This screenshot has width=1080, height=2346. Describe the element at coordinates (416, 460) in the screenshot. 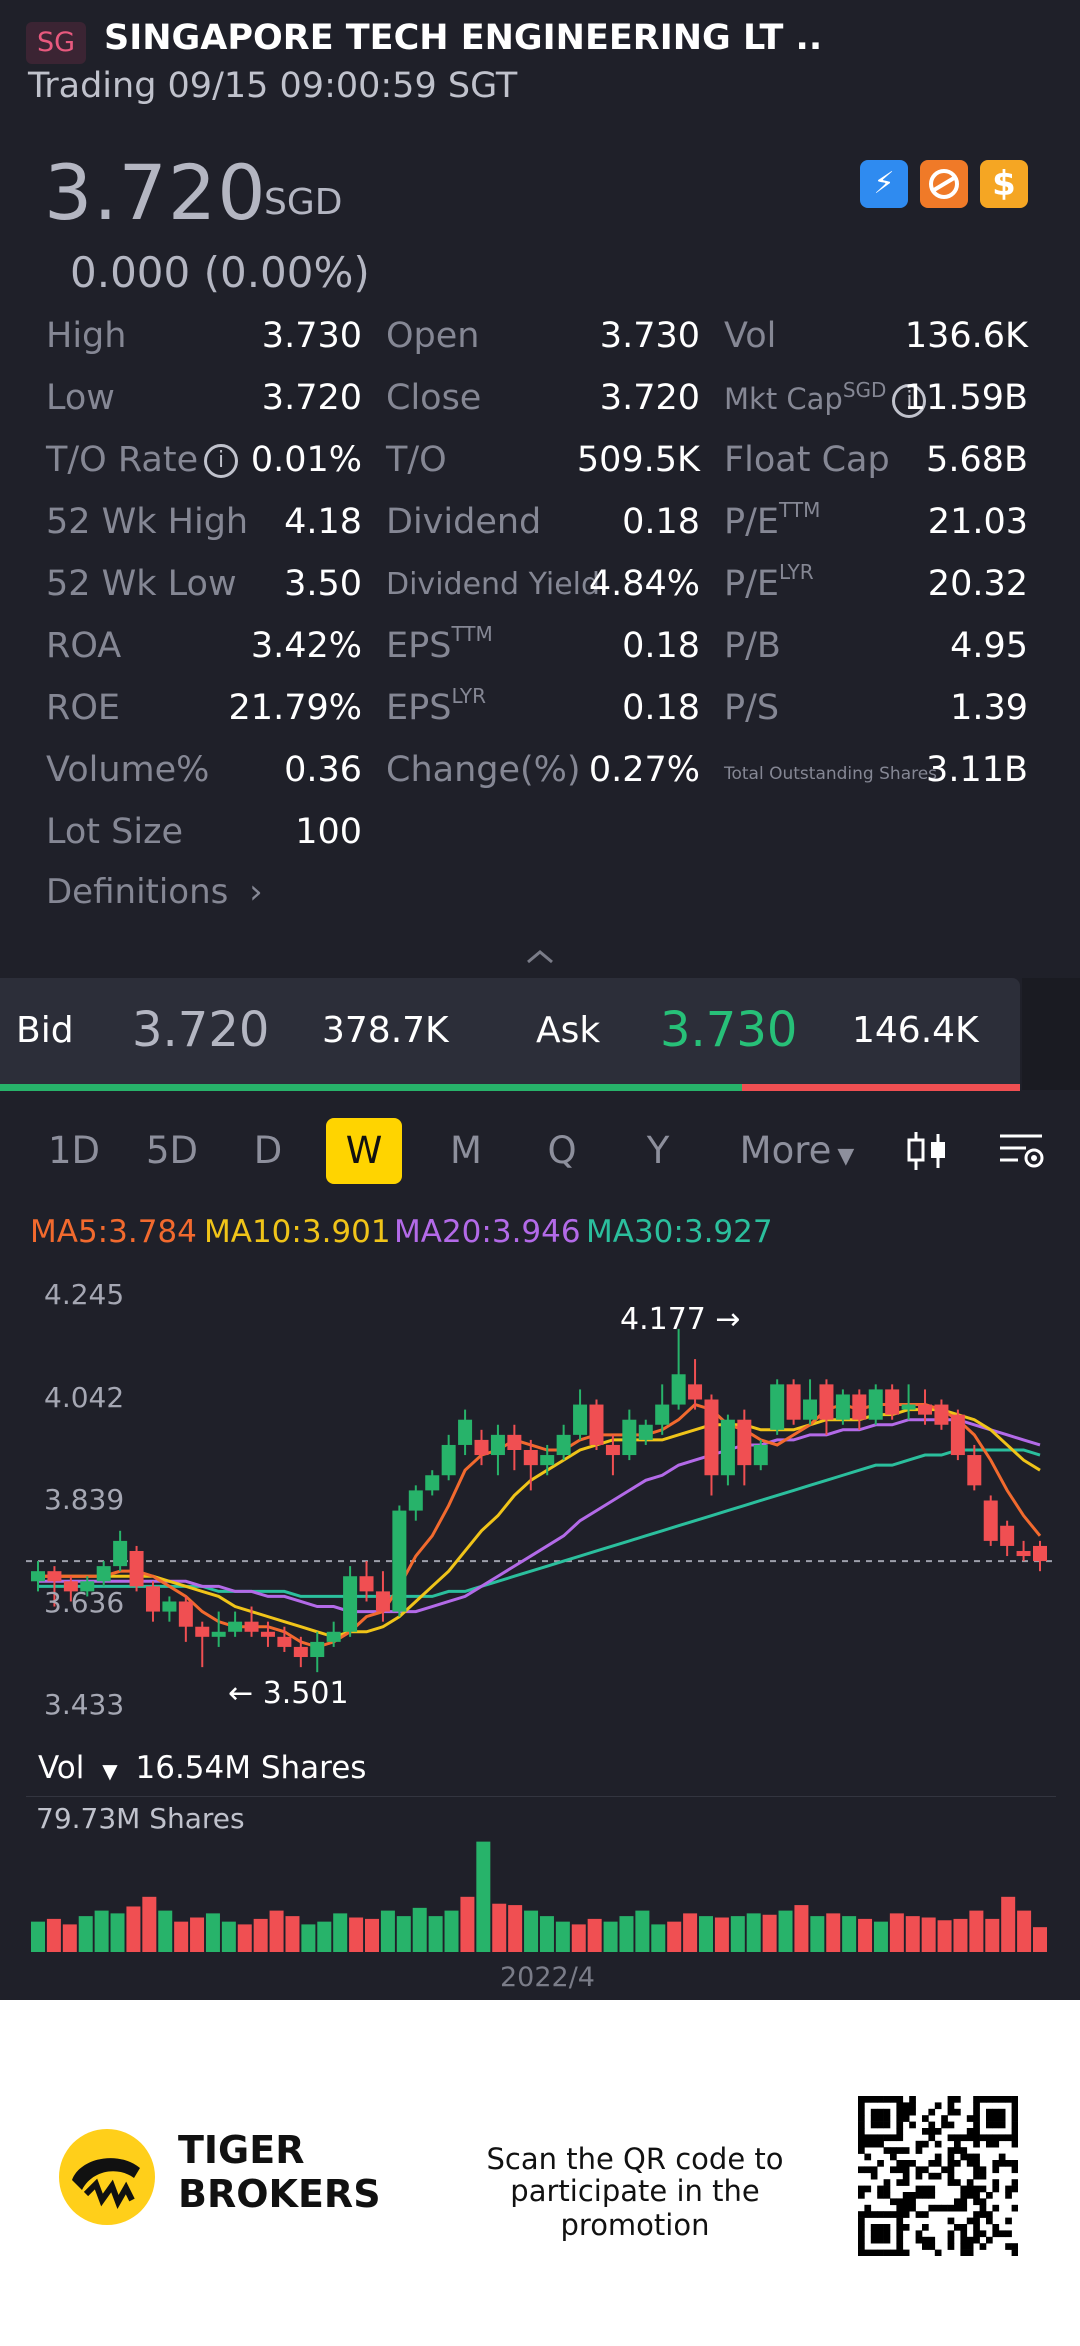

I see `stat-label-text: T/O` at that location.